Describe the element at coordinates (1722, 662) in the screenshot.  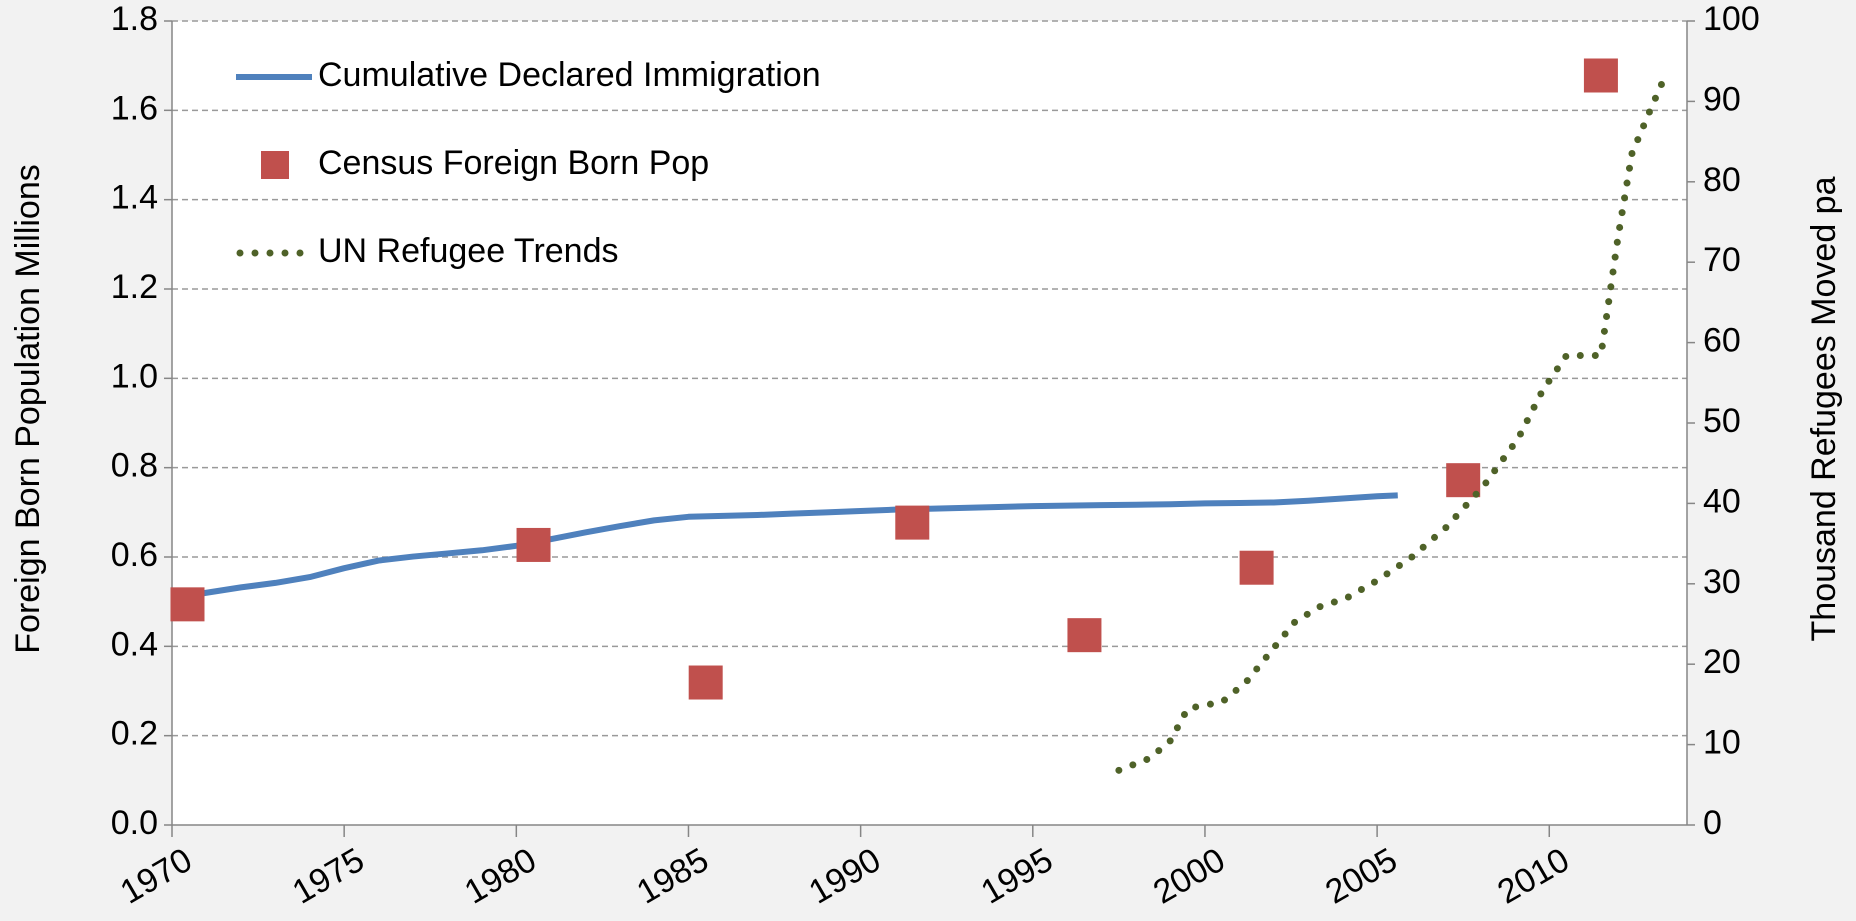
I see `y2-tick-label: 20` at that location.